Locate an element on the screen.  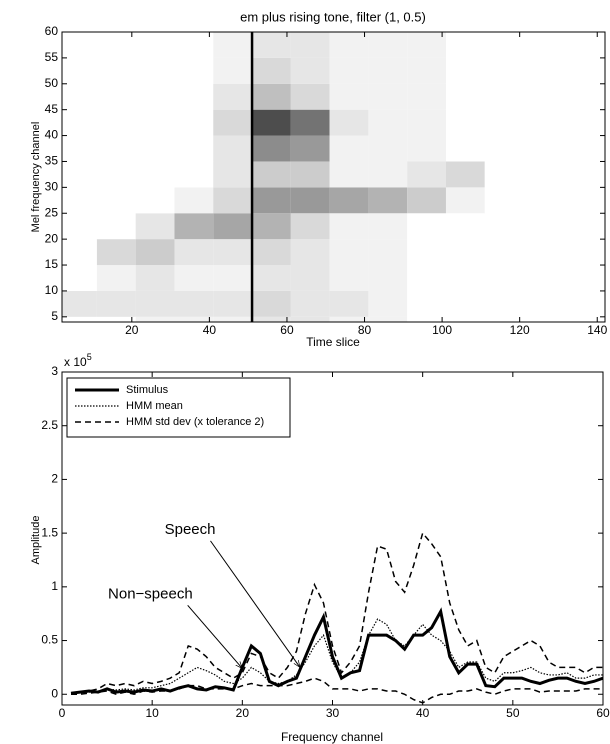
x-tick-label: 0 is located at coordinates (62, 713).